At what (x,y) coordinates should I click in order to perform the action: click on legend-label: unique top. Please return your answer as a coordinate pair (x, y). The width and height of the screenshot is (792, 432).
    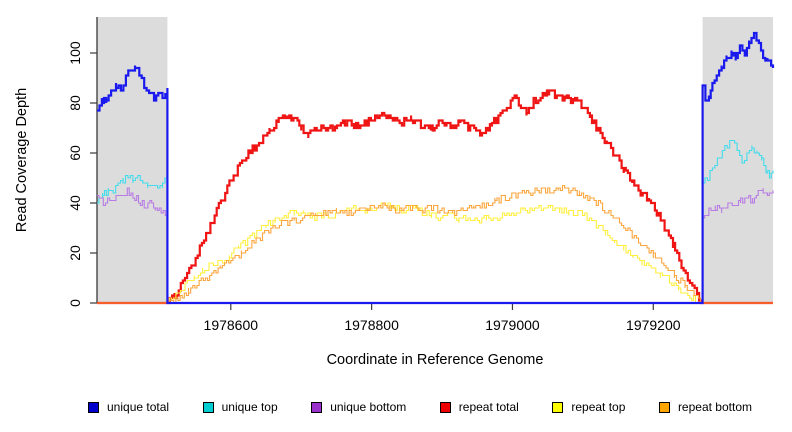
    Looking at the image, I should click on (249, 407).